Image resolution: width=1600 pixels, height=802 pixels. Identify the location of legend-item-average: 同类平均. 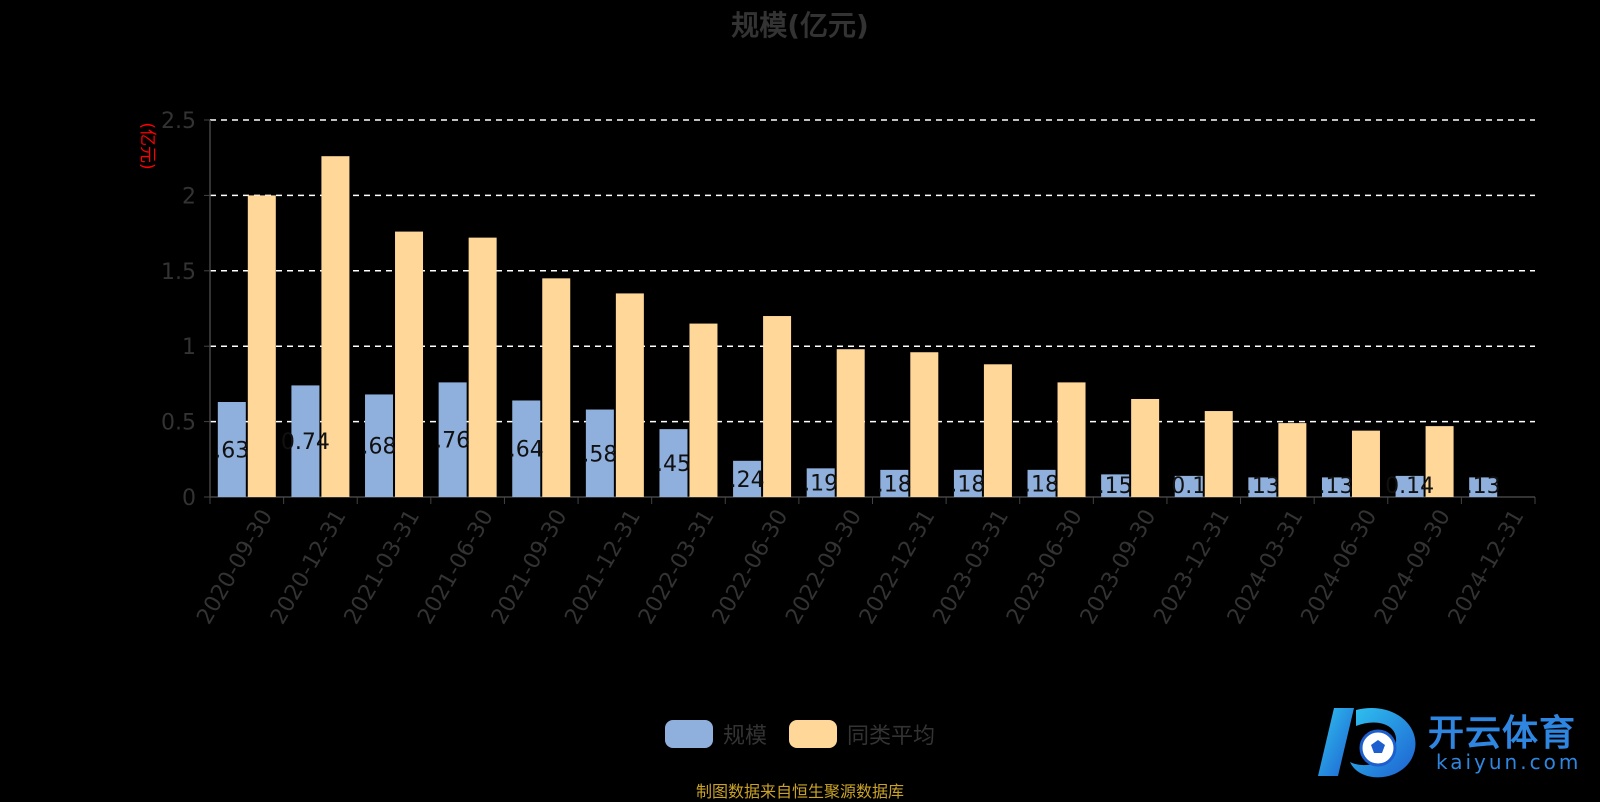
(862, 734).